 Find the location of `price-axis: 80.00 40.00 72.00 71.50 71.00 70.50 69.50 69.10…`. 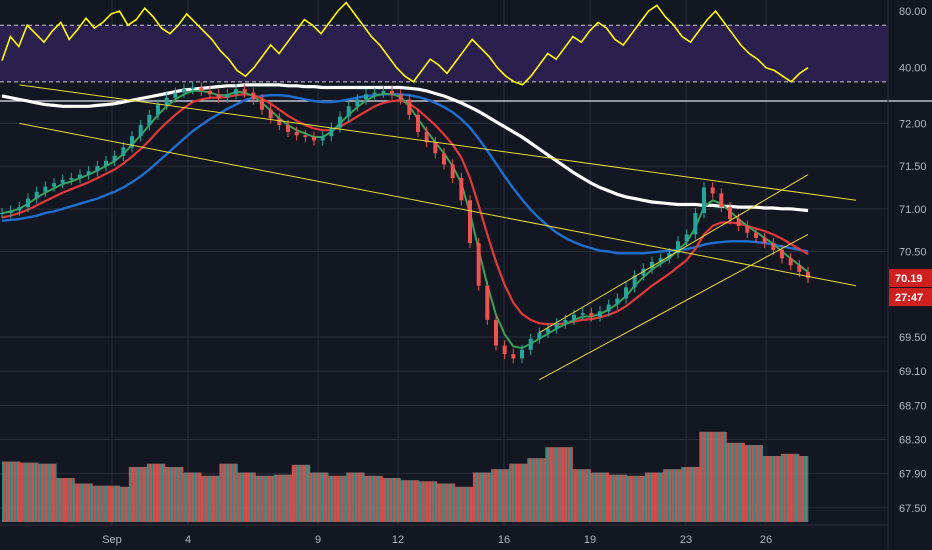

price-axis: 80.00 40.00 72.00 71.50 71.00 70.50 69.50 69.10… is located at coordinates (913, 260).